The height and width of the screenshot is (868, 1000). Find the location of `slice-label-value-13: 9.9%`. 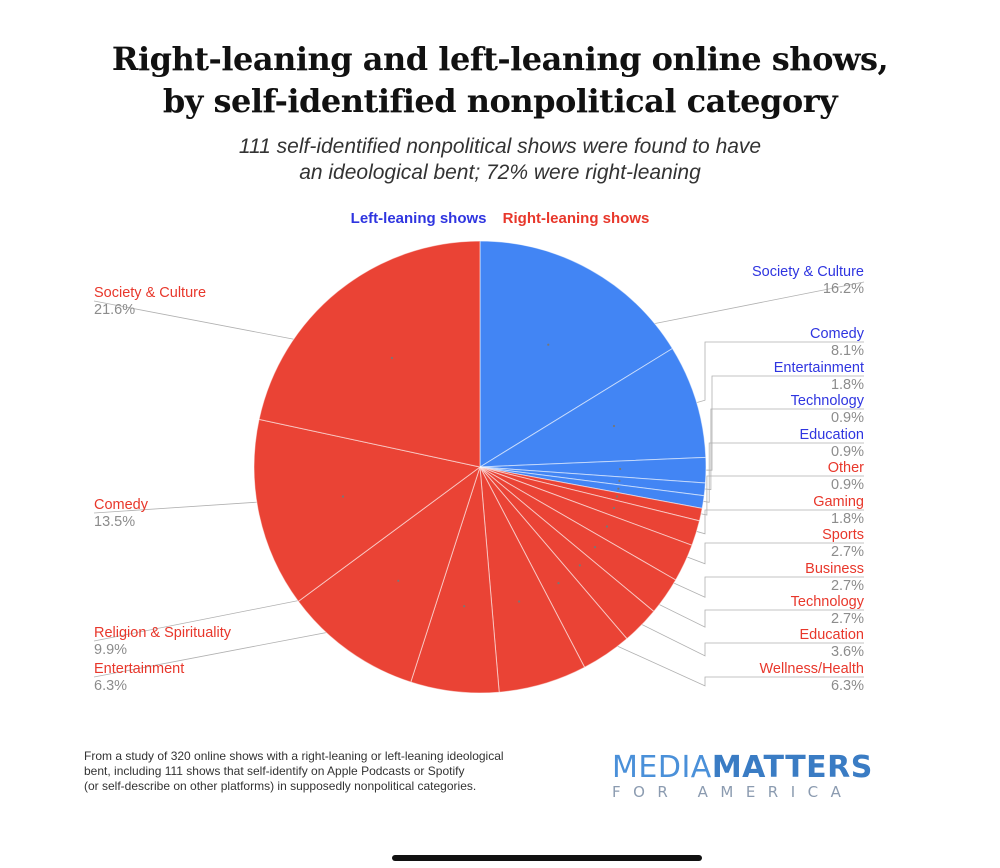

slice-label-value-13: 9.9% is located at coordinates (110, 650).